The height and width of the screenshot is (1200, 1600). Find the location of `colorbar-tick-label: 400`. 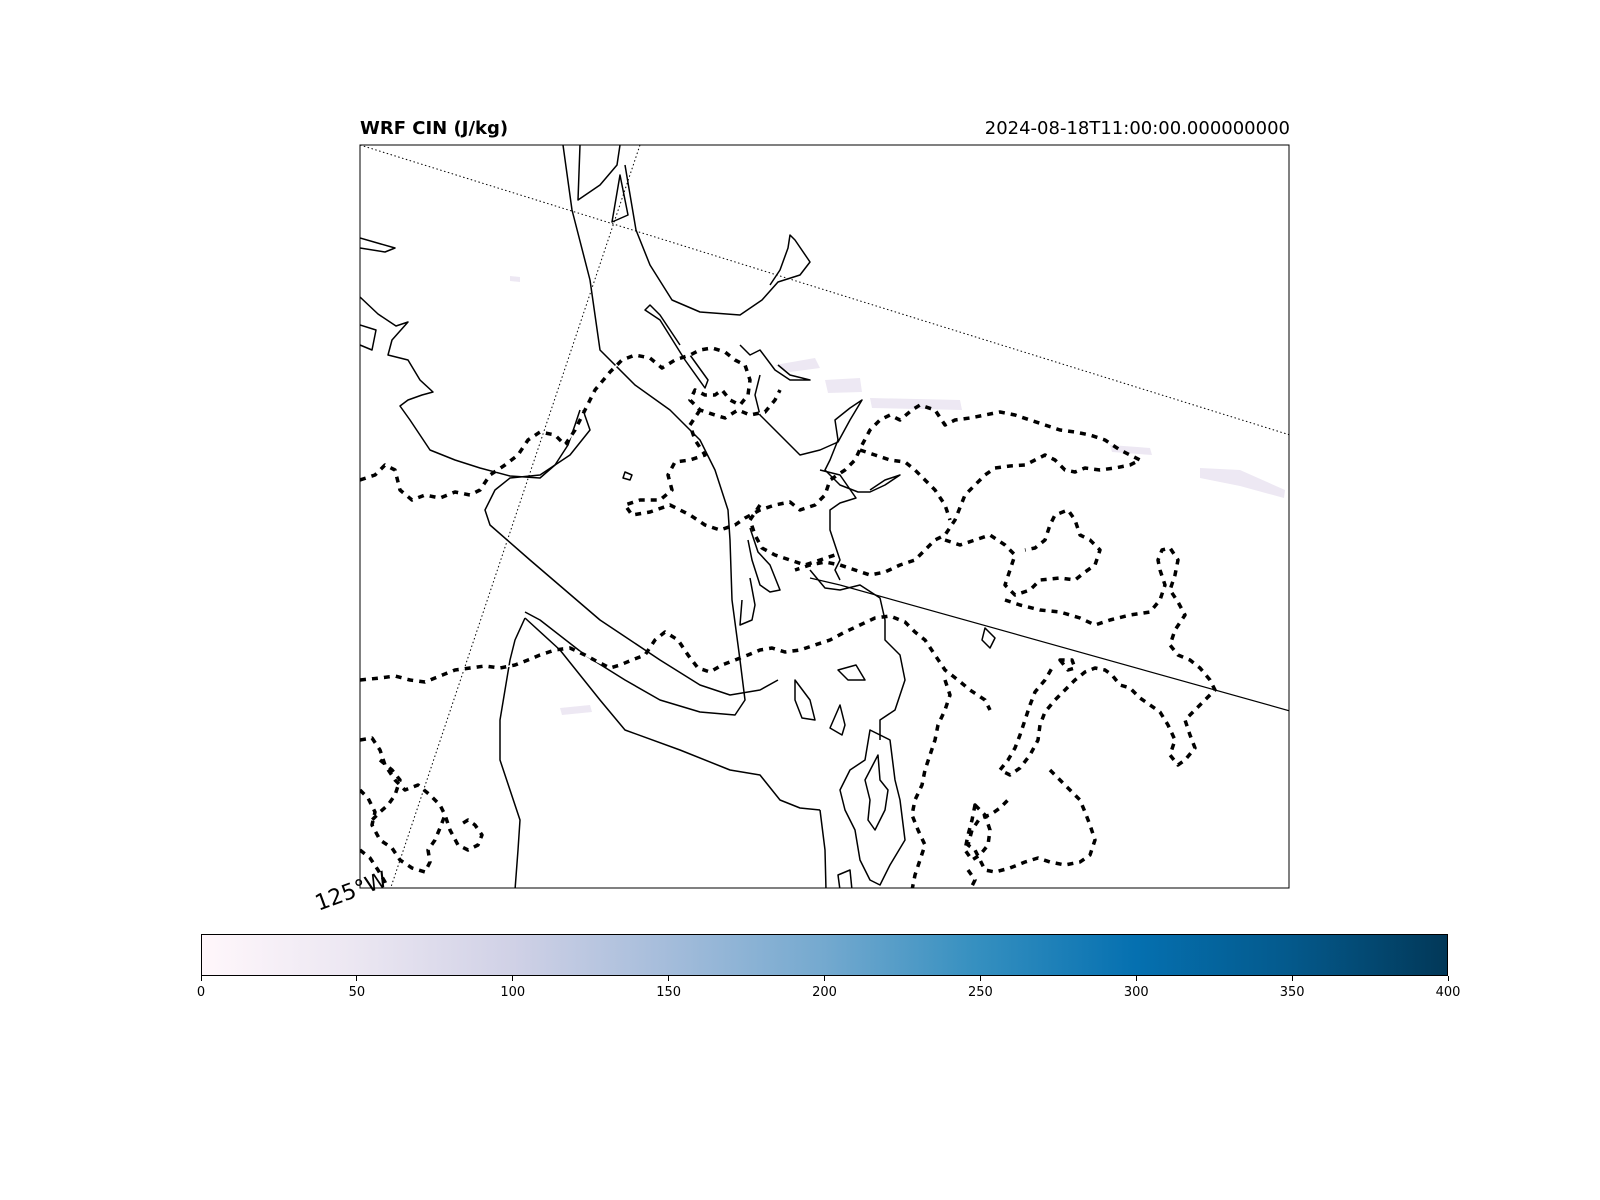

colorbar-tick-label: 400 is located at coordinates (1448, 992).